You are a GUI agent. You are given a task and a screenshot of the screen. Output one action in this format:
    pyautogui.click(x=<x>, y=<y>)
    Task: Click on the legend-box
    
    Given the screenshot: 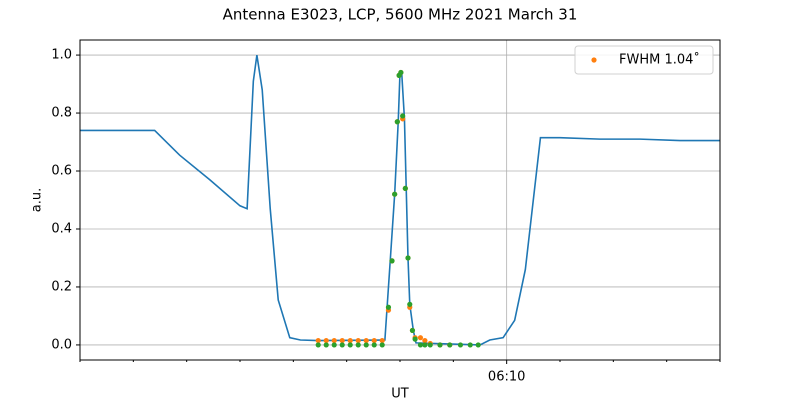 What is the action you would take?
    pyautogui.click(x=644, y=60)
    